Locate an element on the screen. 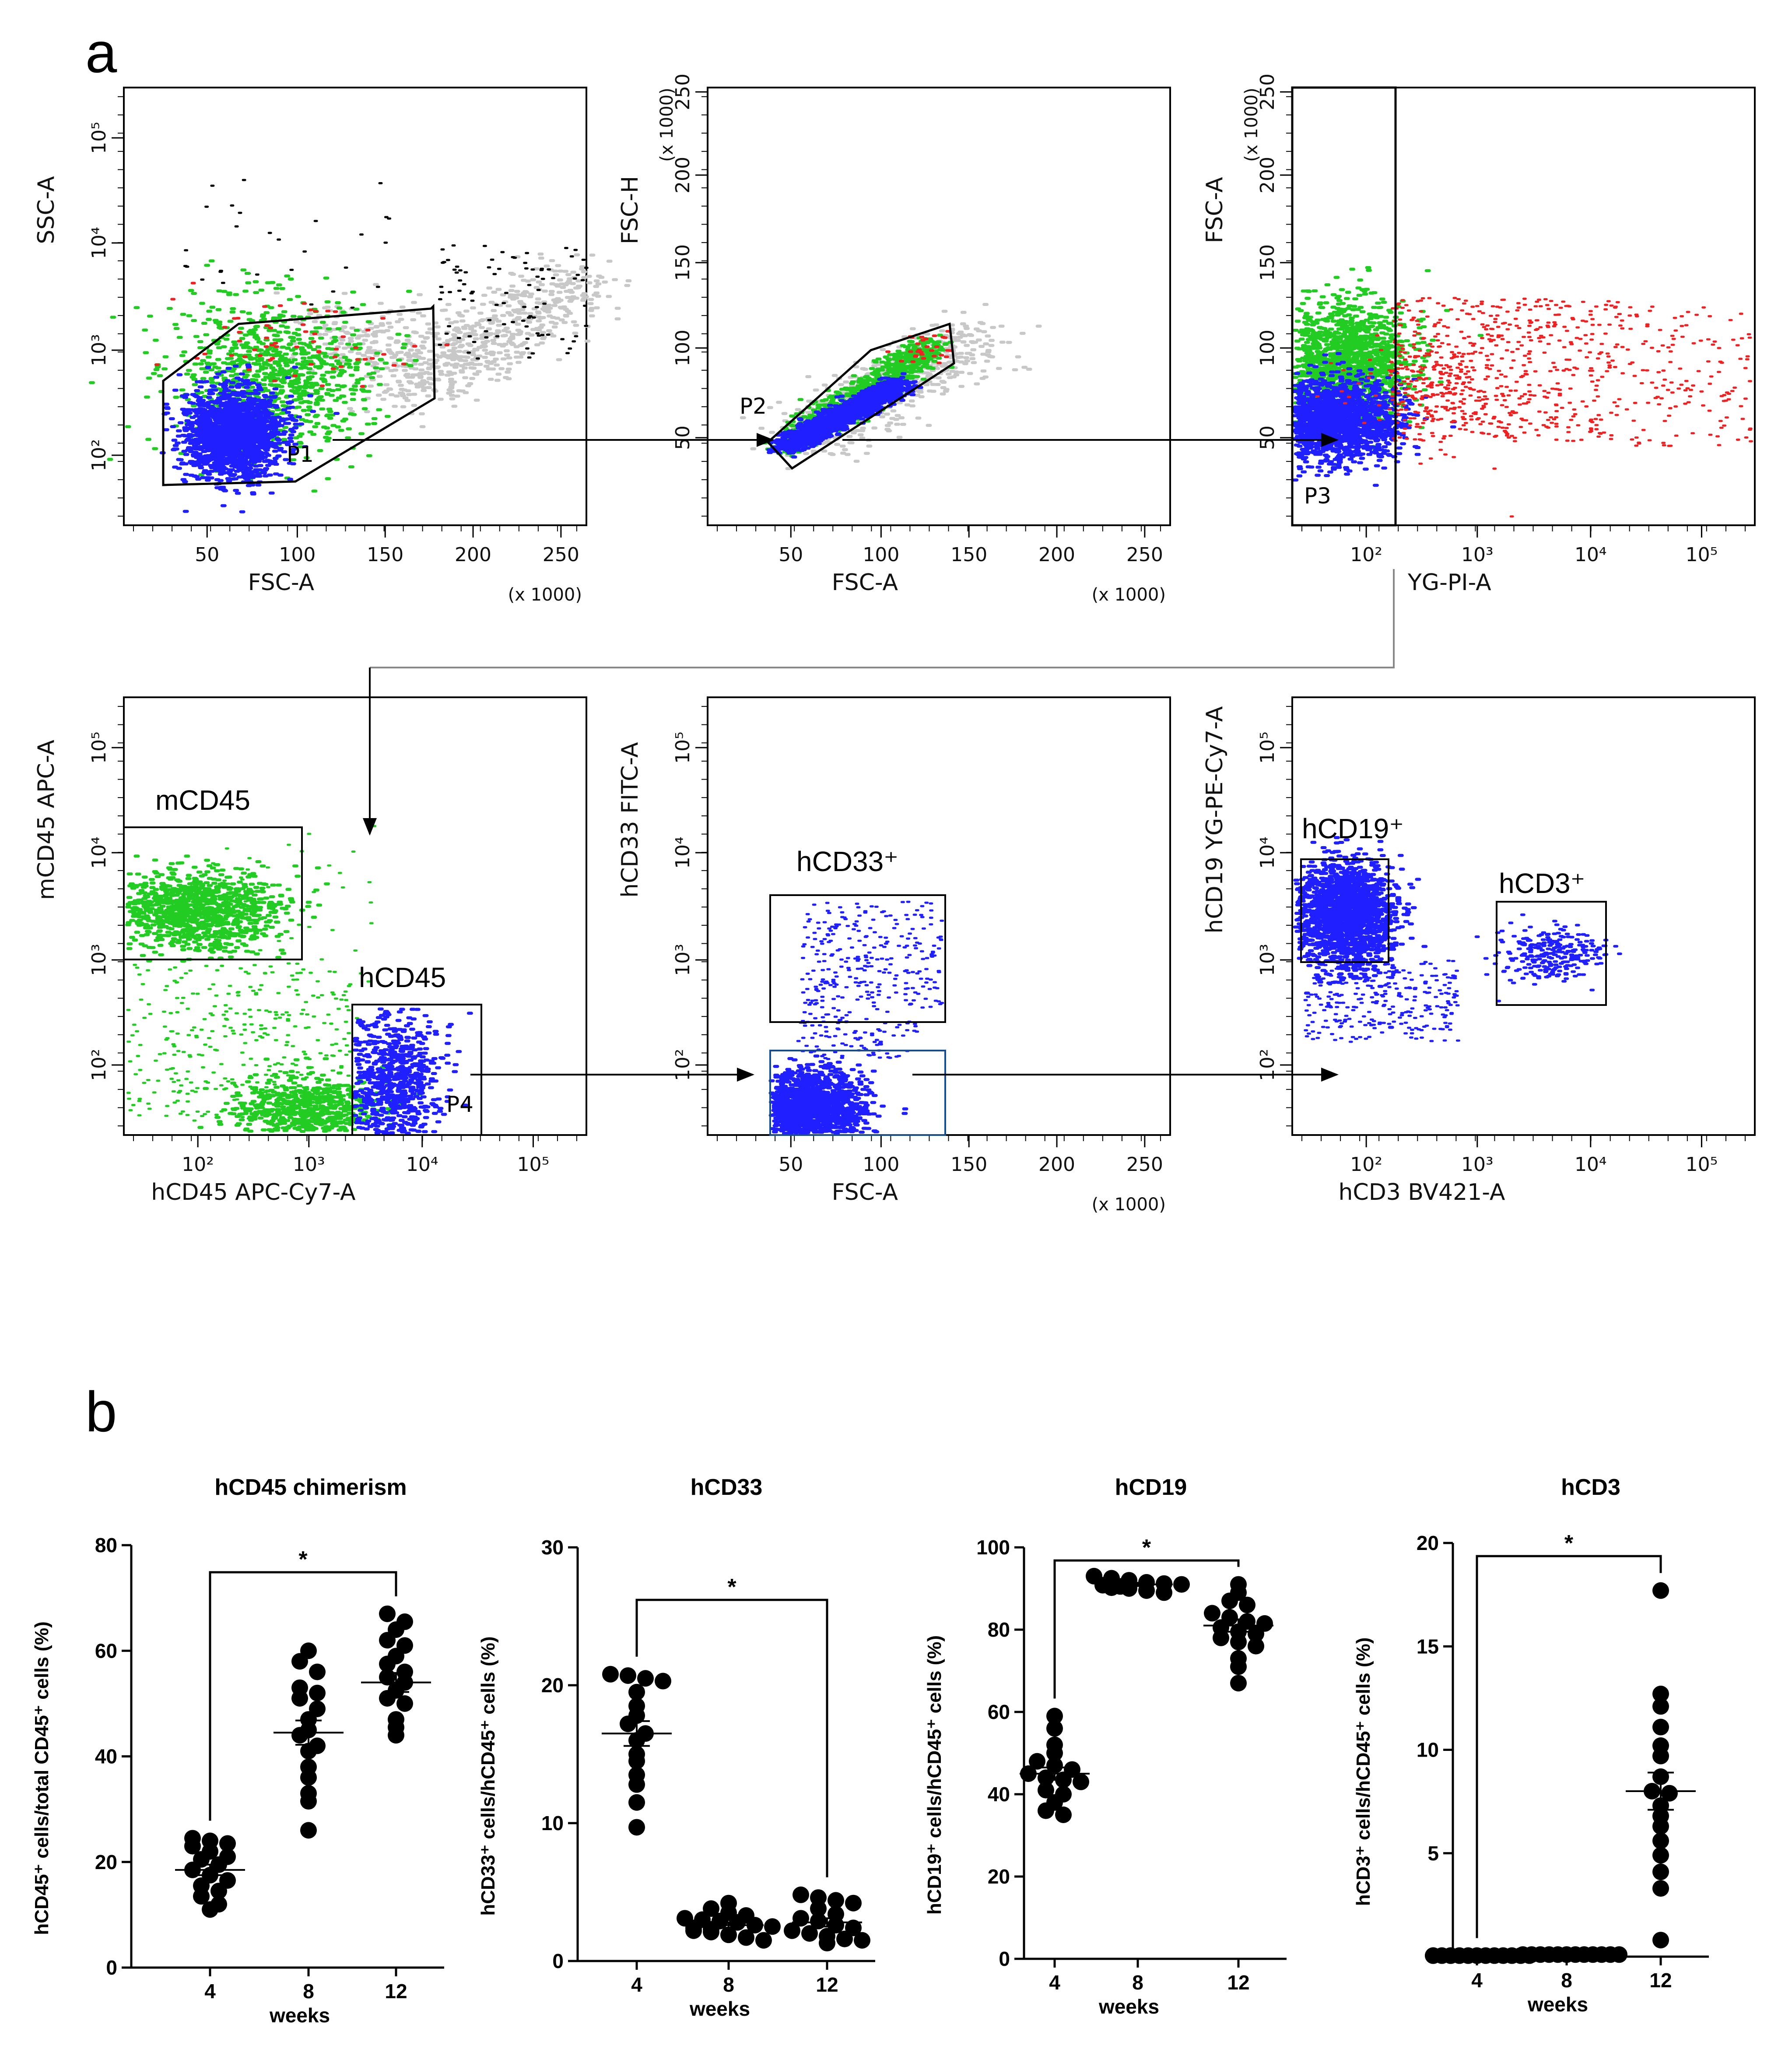  x-tick-label: 10⁴ is located at coordinates (422, 1164).